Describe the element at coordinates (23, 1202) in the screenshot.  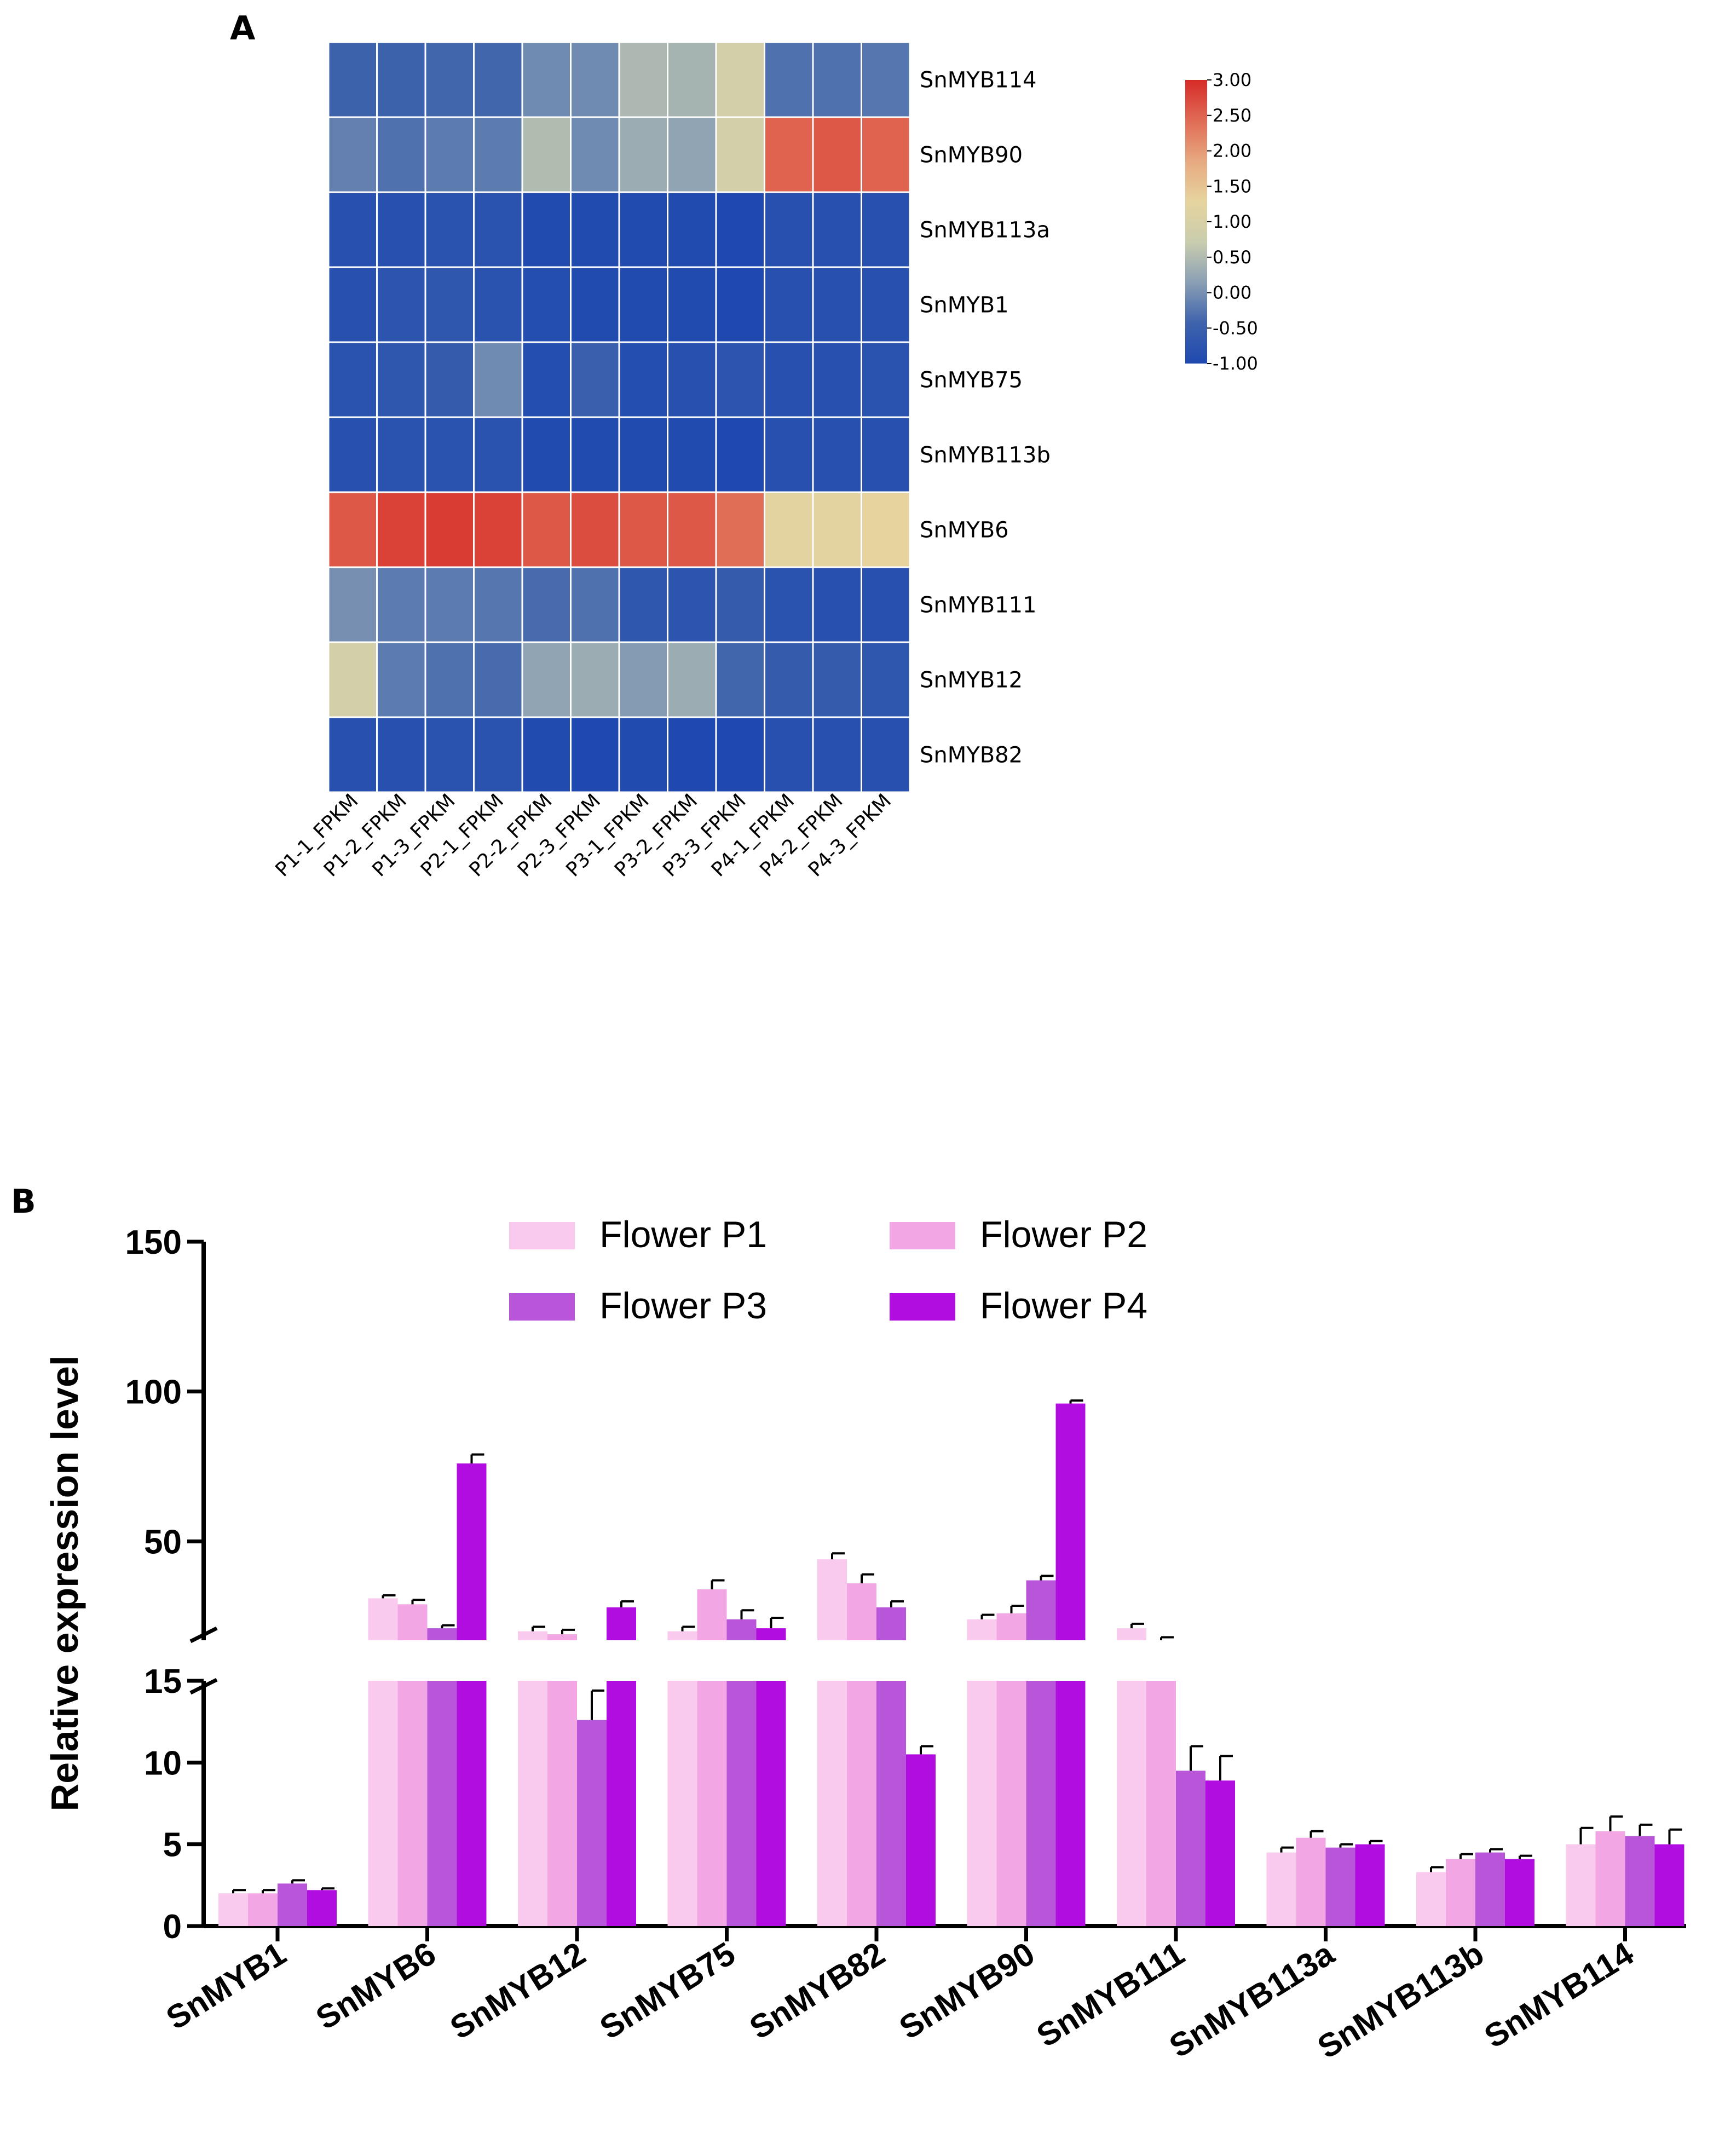
I see `panel-label-b: B` at that location.